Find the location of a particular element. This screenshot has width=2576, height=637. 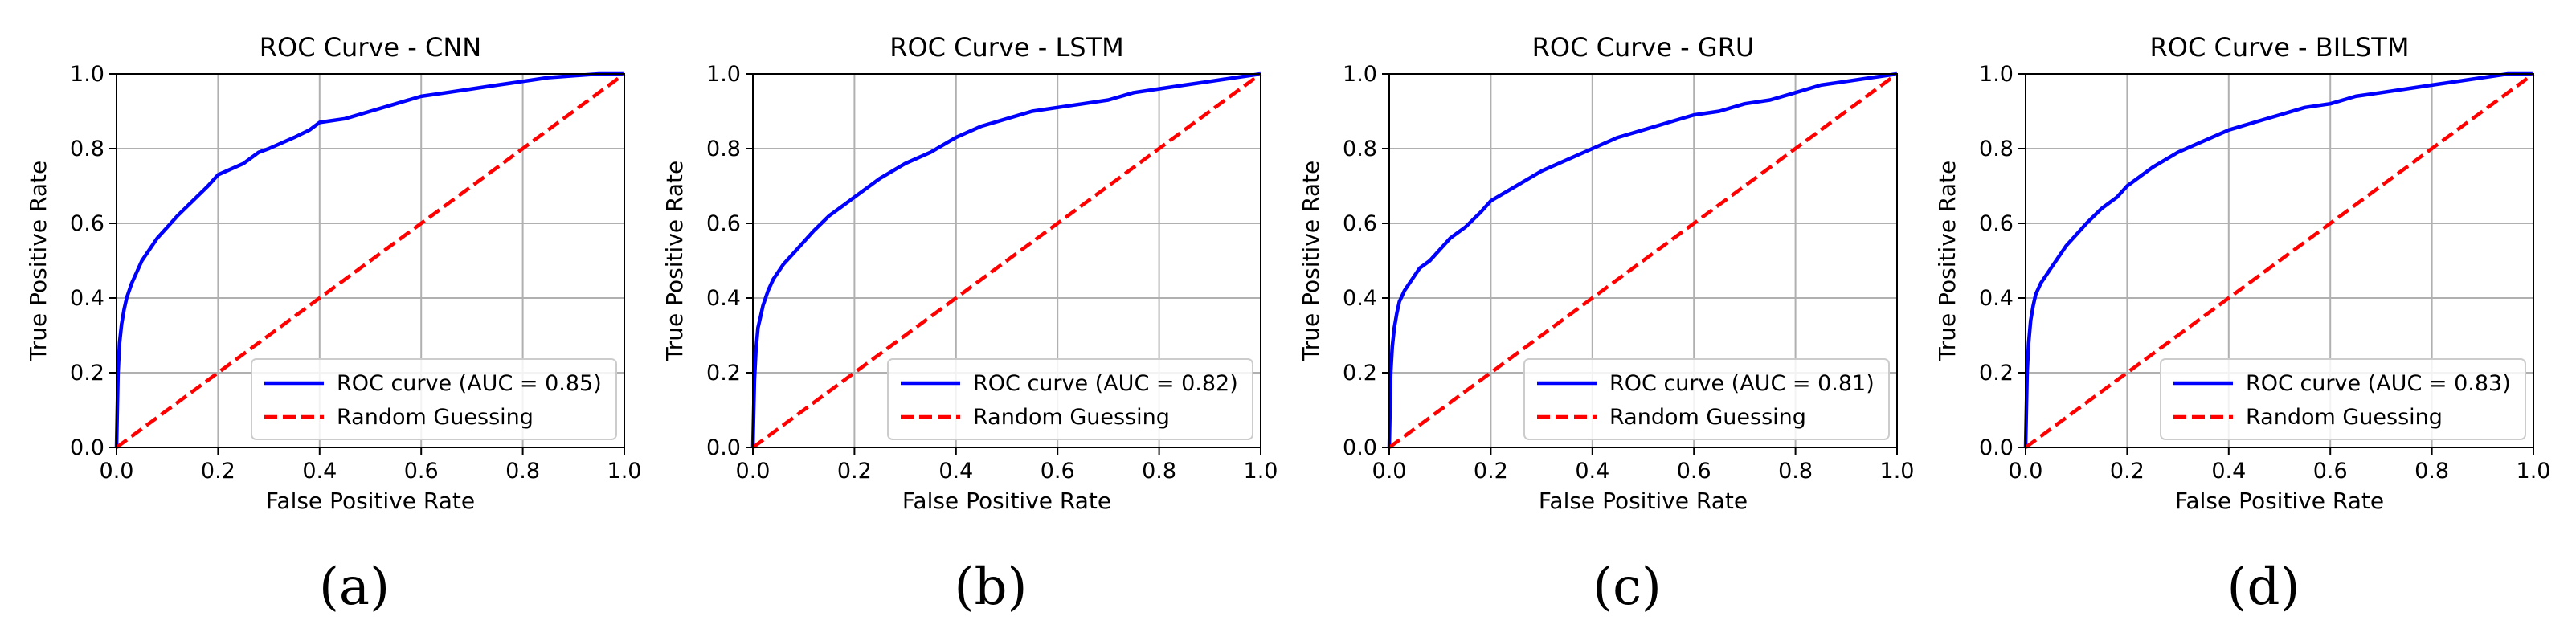

panel-label: (a) is located at coordinates (354, 587).